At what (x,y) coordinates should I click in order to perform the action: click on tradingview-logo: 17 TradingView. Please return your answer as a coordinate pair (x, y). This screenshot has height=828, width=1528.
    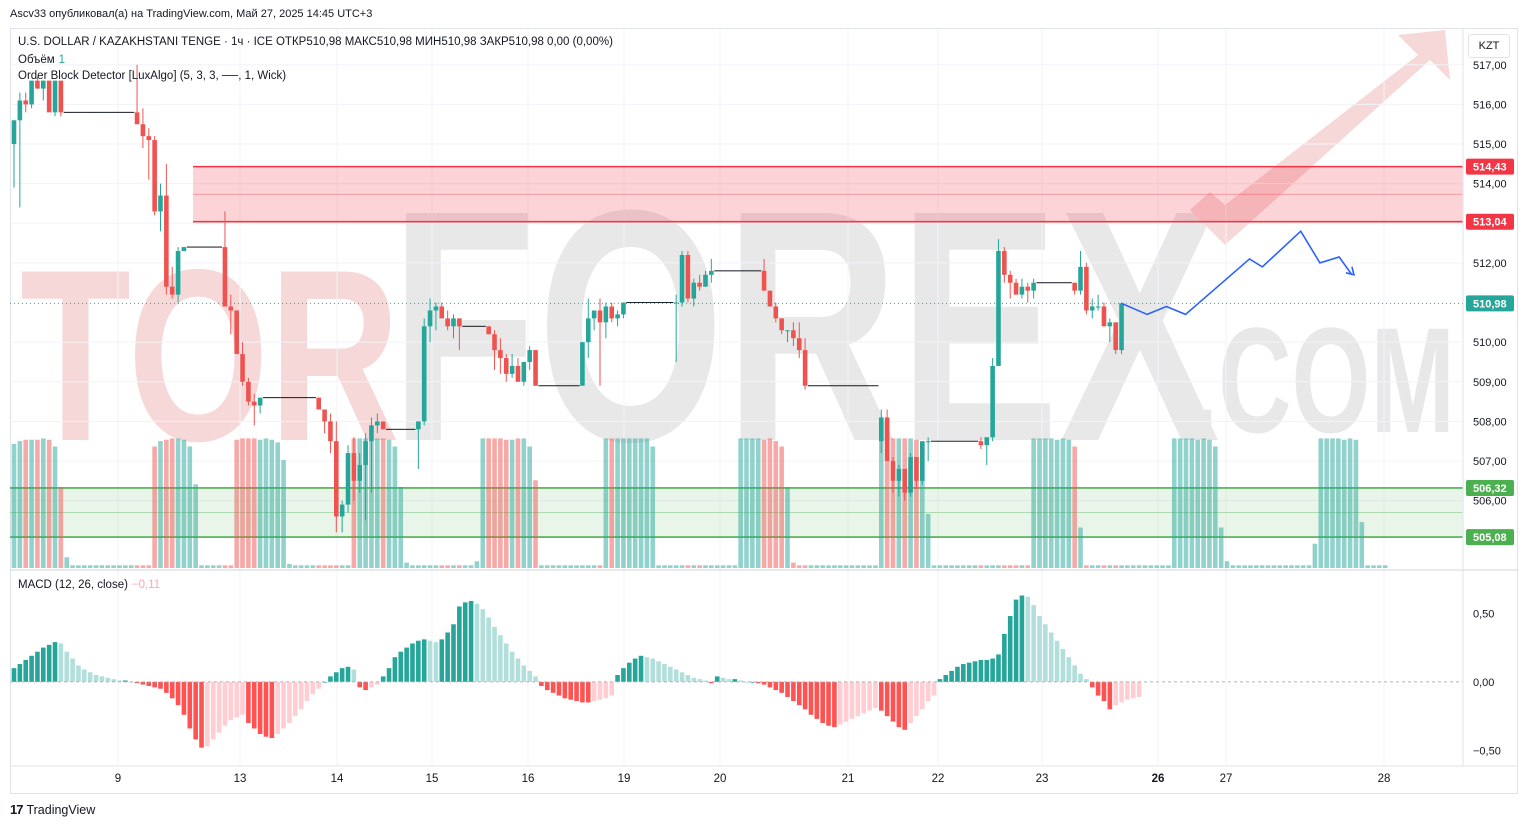
    Looking at the image, I should click on (52, 809).